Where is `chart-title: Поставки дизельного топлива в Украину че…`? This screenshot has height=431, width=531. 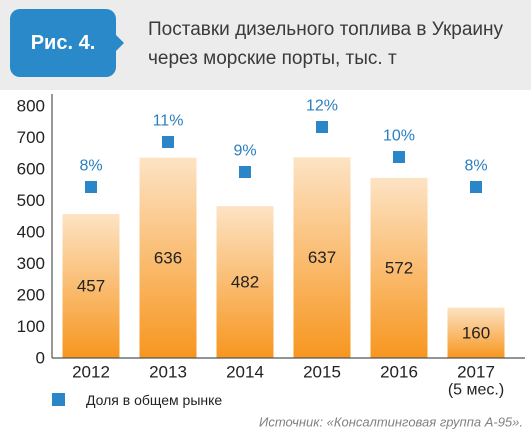 chart-title: Поставки дизельного топлива в Украину че… is located at coordinates (338, 44).